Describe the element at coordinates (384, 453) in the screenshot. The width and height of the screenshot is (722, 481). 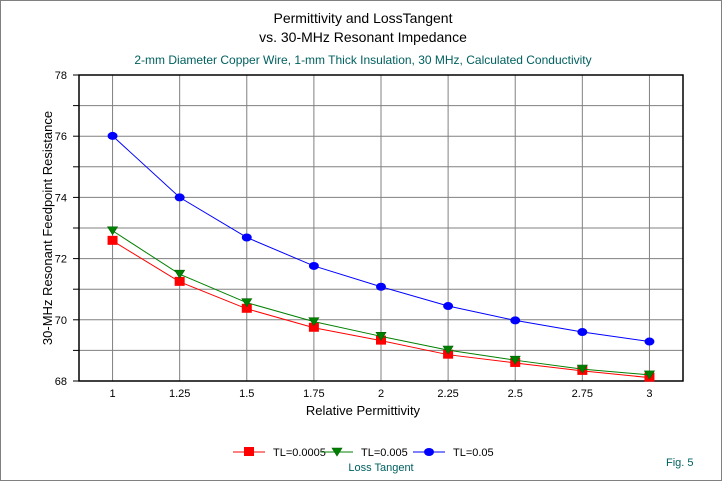
I see `legend-label: TL=0.005` at that location.